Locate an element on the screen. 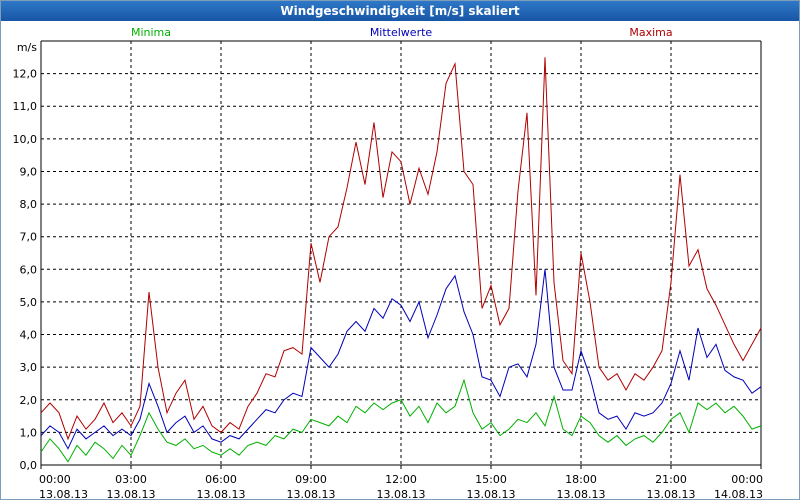 This screenshot has height=500, width=800. x-tick-date: 14.08.13 is located at coordinates (738, 493).